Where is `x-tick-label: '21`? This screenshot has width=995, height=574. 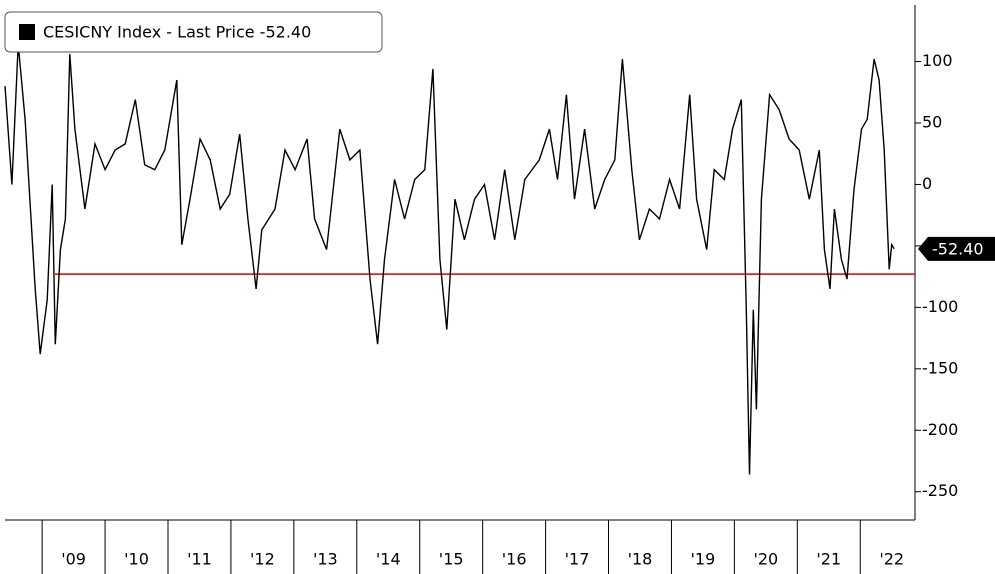 x-tick-label: '21 is located at coordinates (828, 559).